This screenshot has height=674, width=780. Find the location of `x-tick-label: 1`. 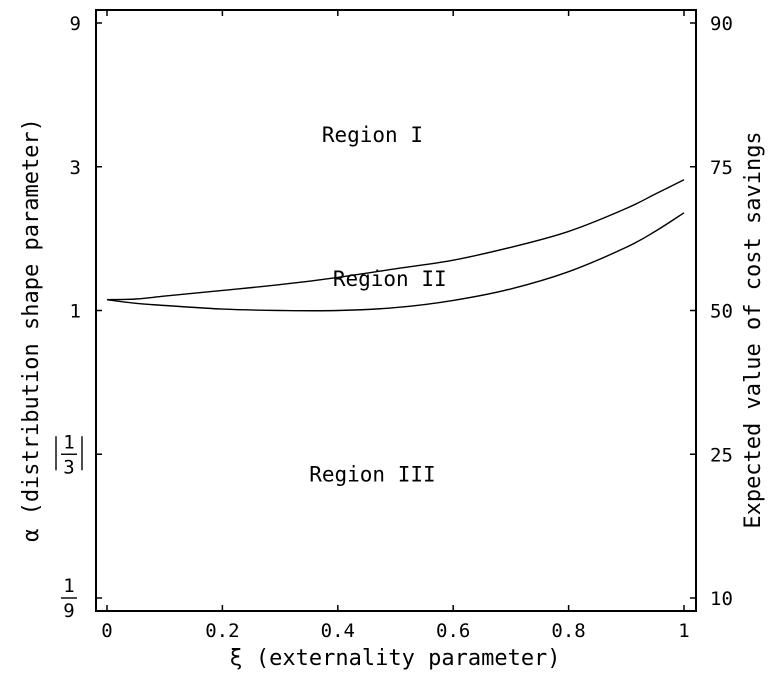

x-tick-label: 1 is located at coordinates (683, 631).